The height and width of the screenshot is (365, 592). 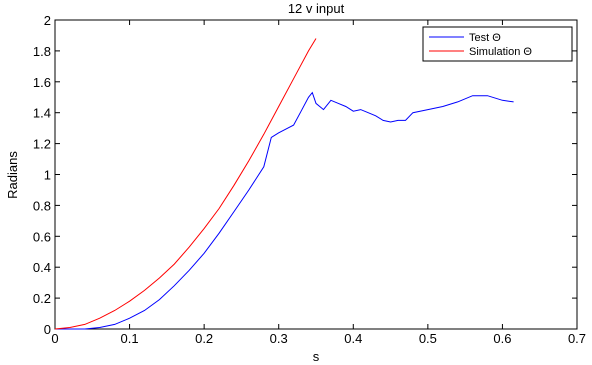 I want to click on x-tick-label: 0.2, so click(x=204, y=338).